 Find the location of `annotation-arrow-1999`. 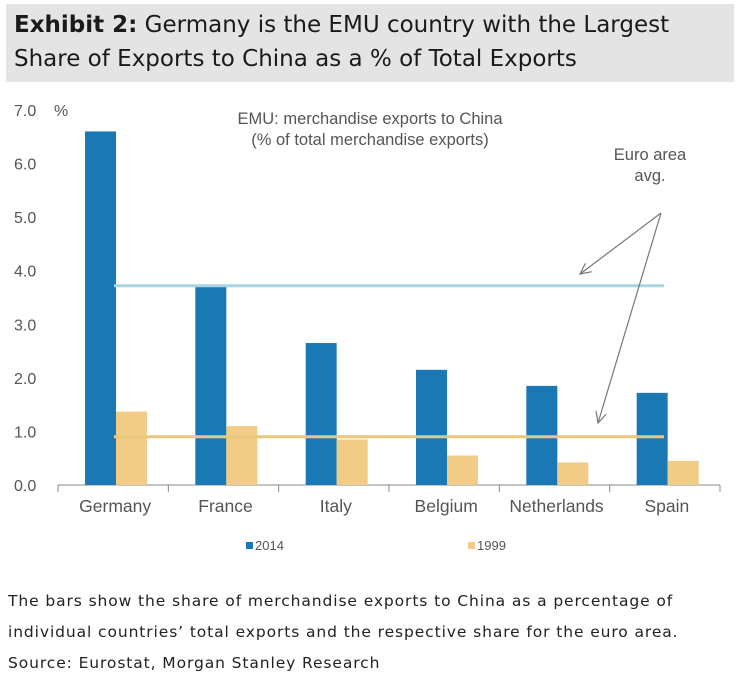

annotation-arrow-1999 is located at coordinates (629, 318).